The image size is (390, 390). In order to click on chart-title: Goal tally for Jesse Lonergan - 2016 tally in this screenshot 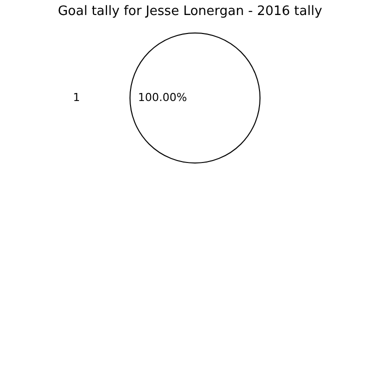, I will do `click(190, 11)`.